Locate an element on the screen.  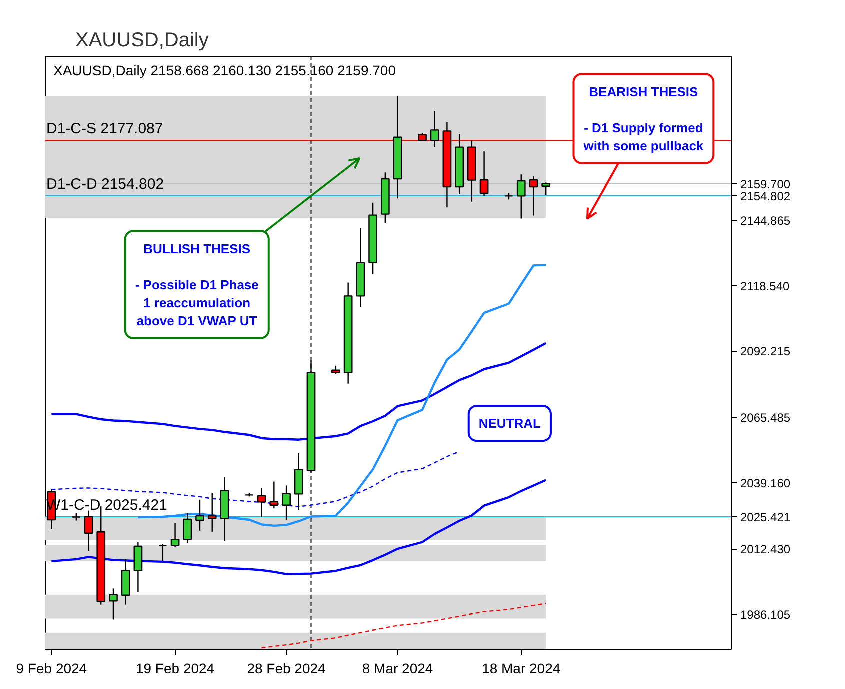
text: BULLISH THESIS - Possible D1 Phase 1 reaccumulation above D1 VWAP UT is located at coordinates (197, 284).